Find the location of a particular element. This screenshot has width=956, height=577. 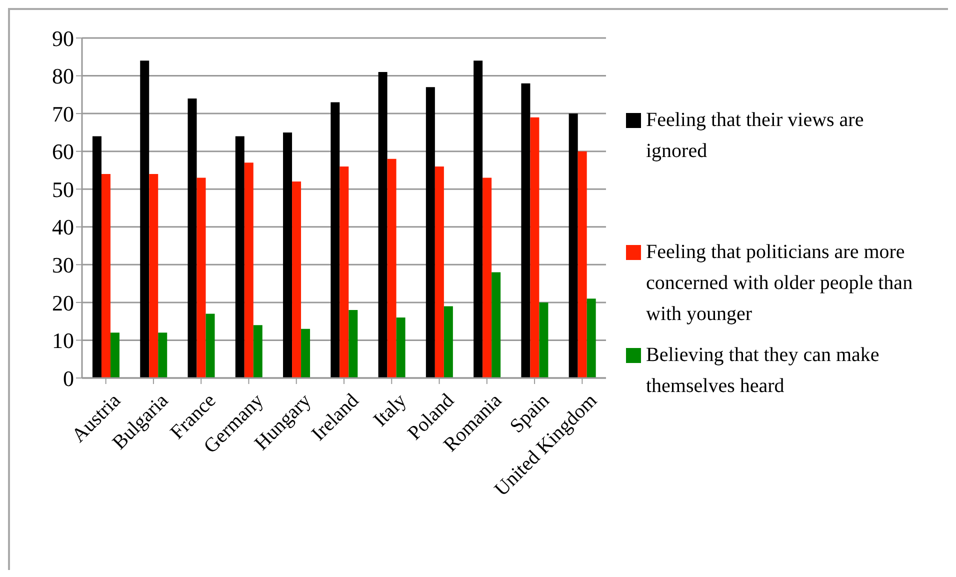

y-tick-label: 10 is located at coordinates (63, 341).